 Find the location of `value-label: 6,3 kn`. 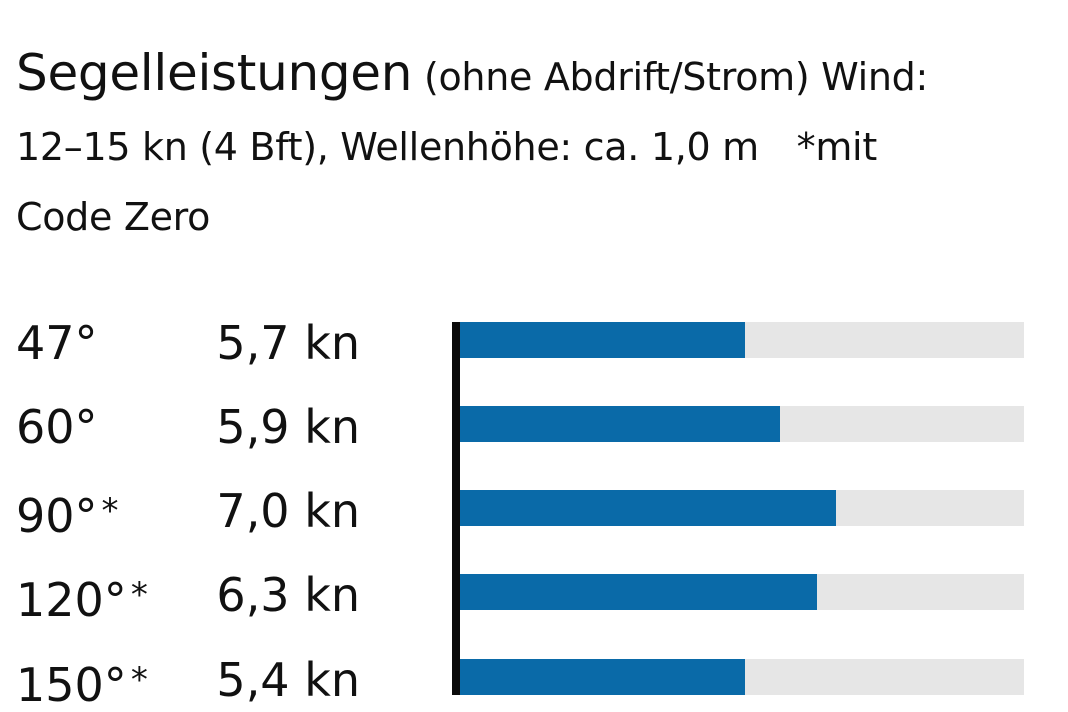

value-label: 6,3 kn is located at coordinates (288, 595).